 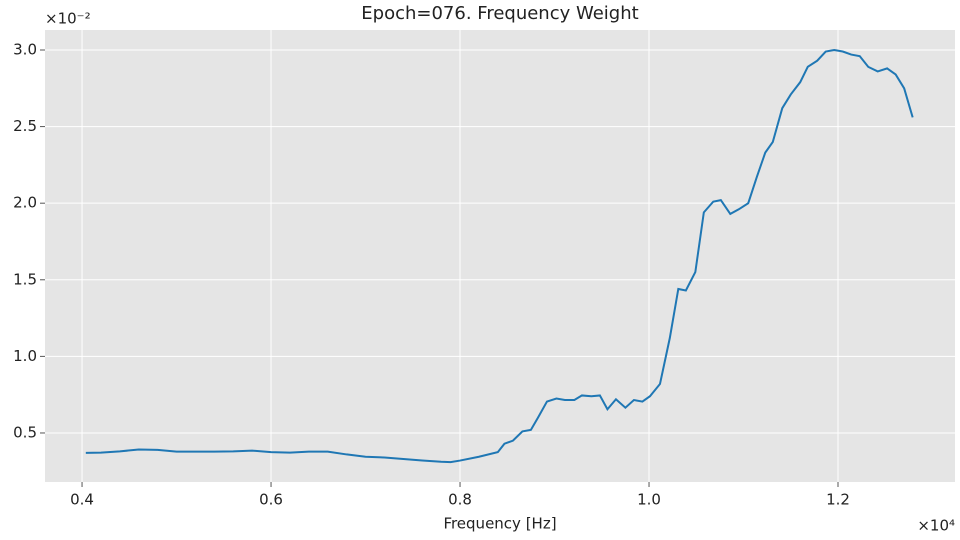 What do you see at coordinates (25, 126) in the screenshot?
I see `y-tick-label: 2.5` at bounding box center [25, 126].